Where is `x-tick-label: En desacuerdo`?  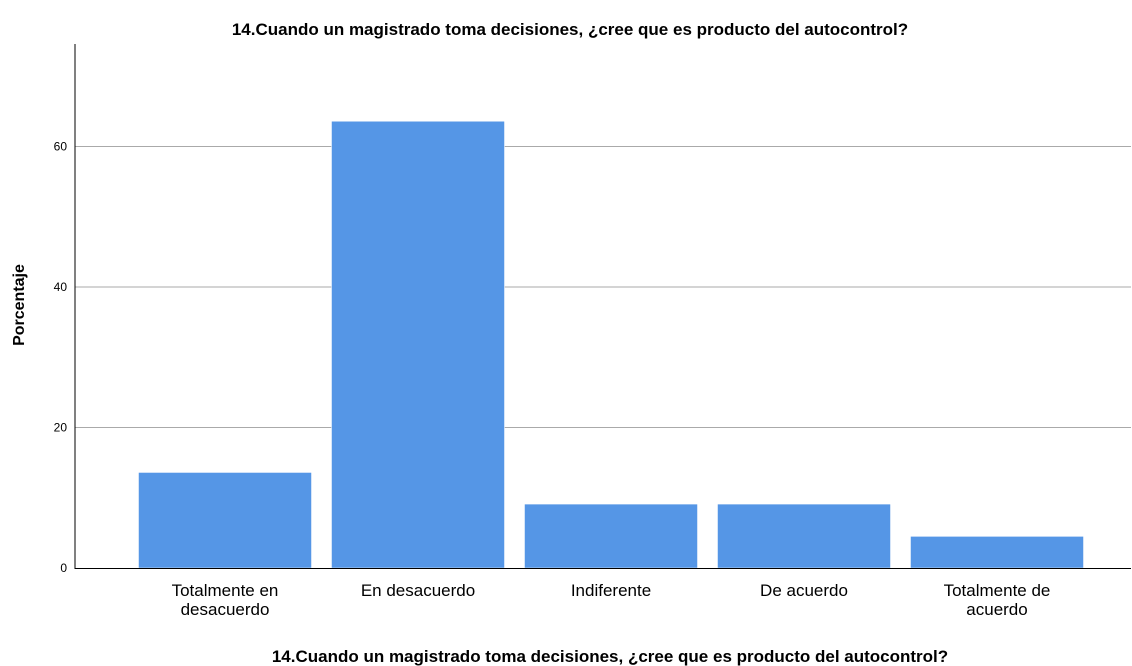
x-tick-label: En desacuerdo is located at coordinates (418, 590).